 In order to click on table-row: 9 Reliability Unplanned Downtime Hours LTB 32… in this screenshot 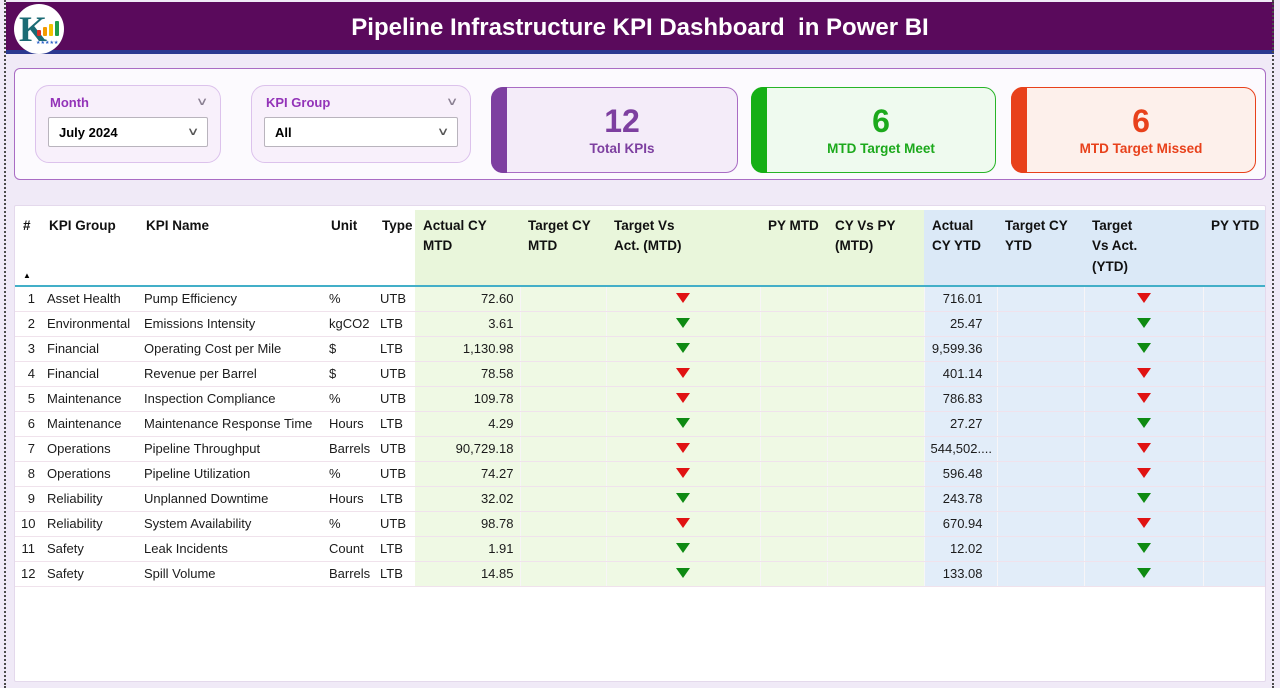, I will do `click(640, 499)`.